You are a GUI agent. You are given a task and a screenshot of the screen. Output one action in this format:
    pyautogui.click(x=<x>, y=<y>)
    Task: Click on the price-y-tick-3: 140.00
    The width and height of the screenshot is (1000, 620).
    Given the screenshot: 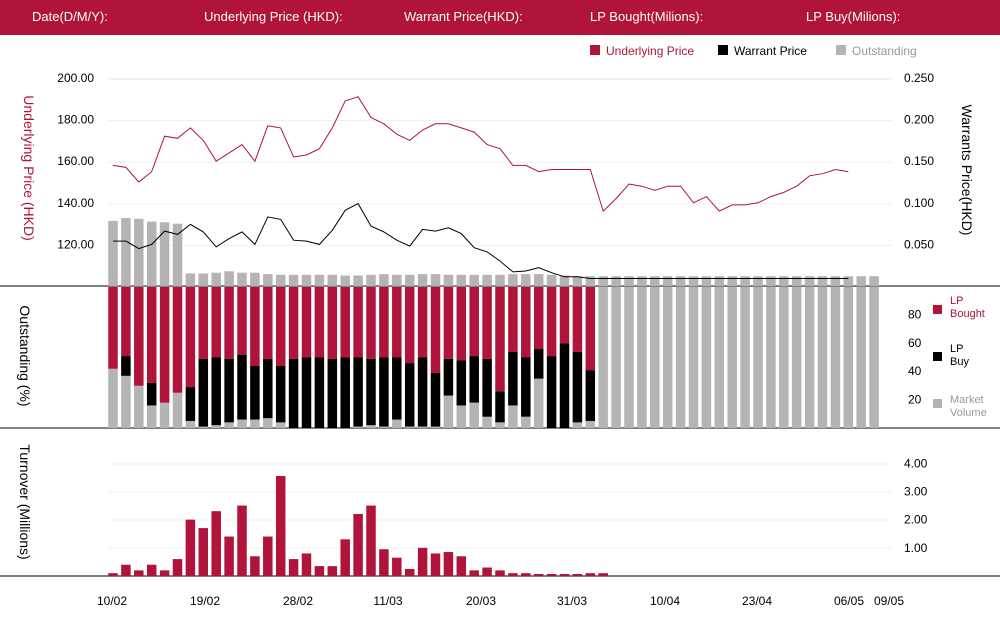 What is the action you would take?
    pyautogui.click(x=75, y=203)
    